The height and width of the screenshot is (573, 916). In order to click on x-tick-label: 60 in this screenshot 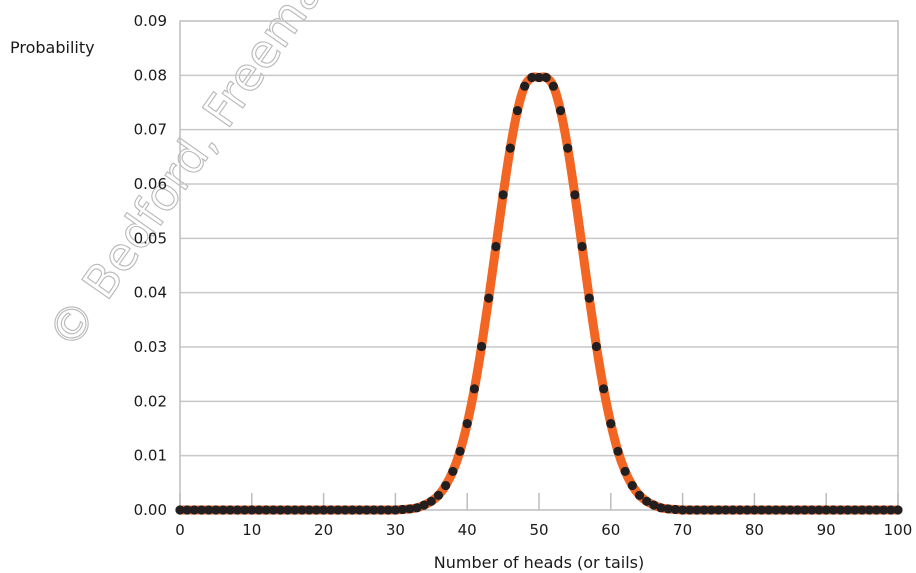, I will do `click(610, 530)`.